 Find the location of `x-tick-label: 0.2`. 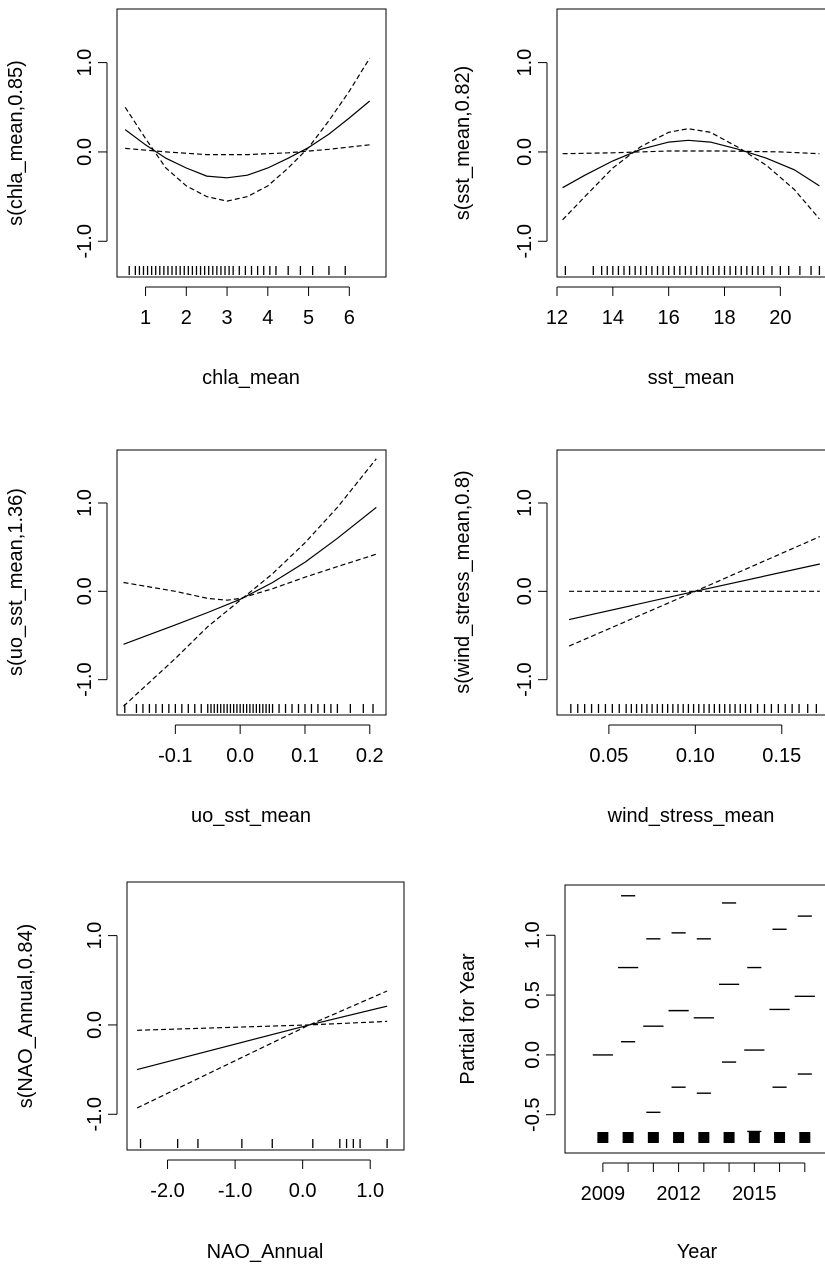

x-tick-label: 0.2 is located at coordinates (370, 756).